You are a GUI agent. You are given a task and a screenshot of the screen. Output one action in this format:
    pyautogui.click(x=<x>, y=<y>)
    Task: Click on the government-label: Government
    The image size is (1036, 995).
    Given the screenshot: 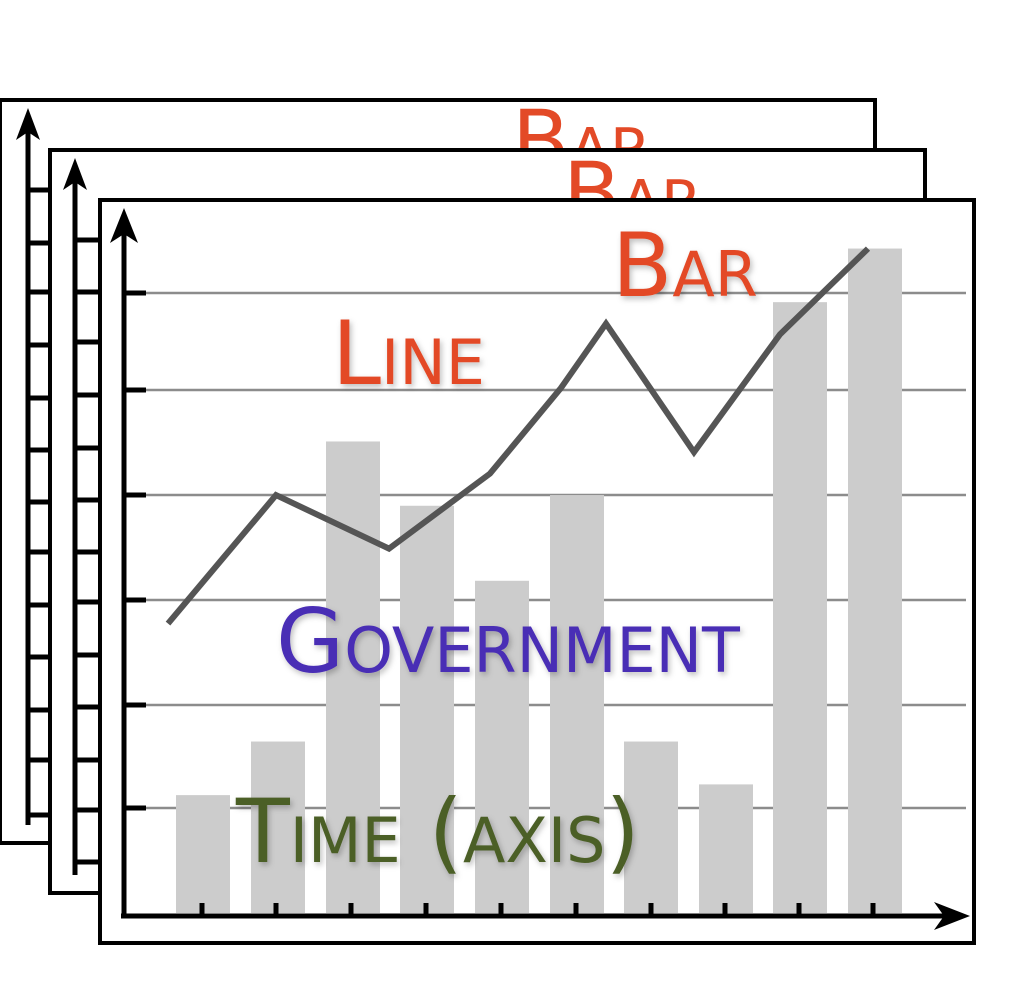 What is the action you would take?
    pyautogui.click(x=508, y=641)
    